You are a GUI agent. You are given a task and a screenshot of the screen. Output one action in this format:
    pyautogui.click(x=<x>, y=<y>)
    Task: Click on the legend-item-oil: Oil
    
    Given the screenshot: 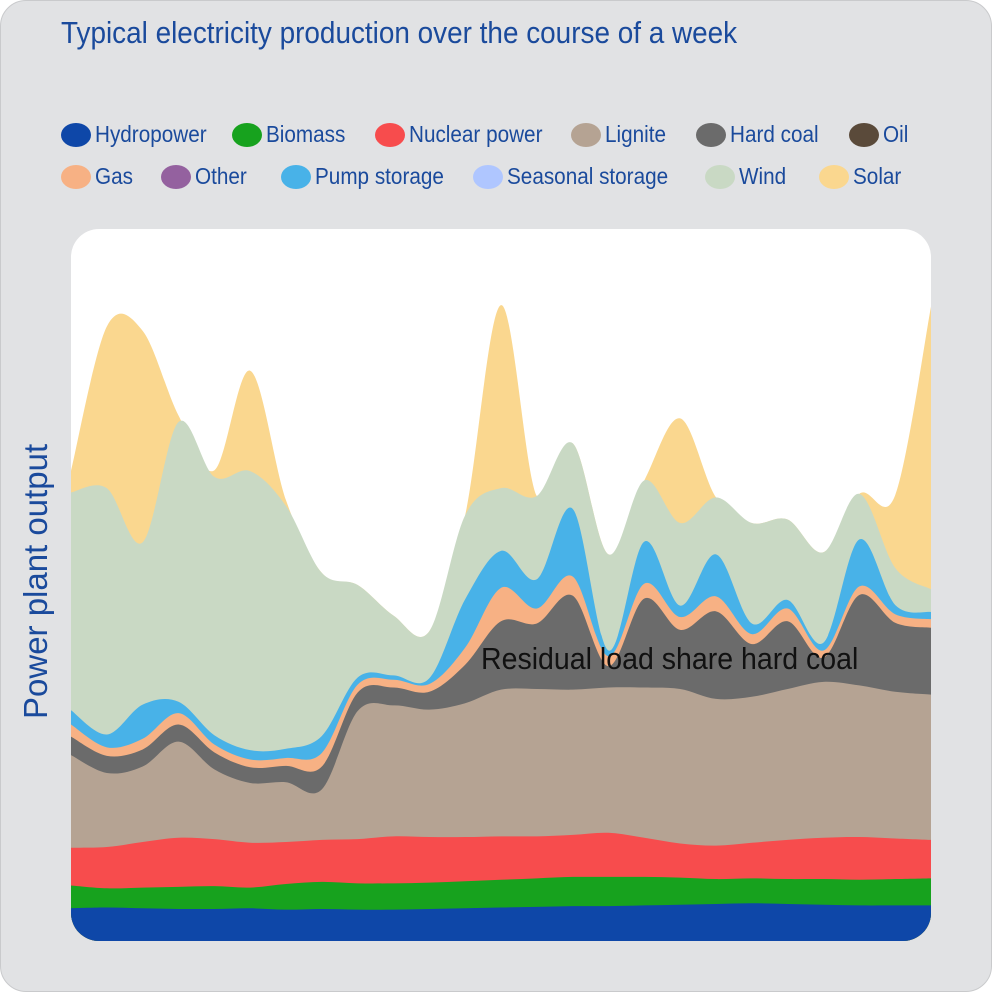 What is the action you would take?
    pyautogui.click(x=880, y=134)
    